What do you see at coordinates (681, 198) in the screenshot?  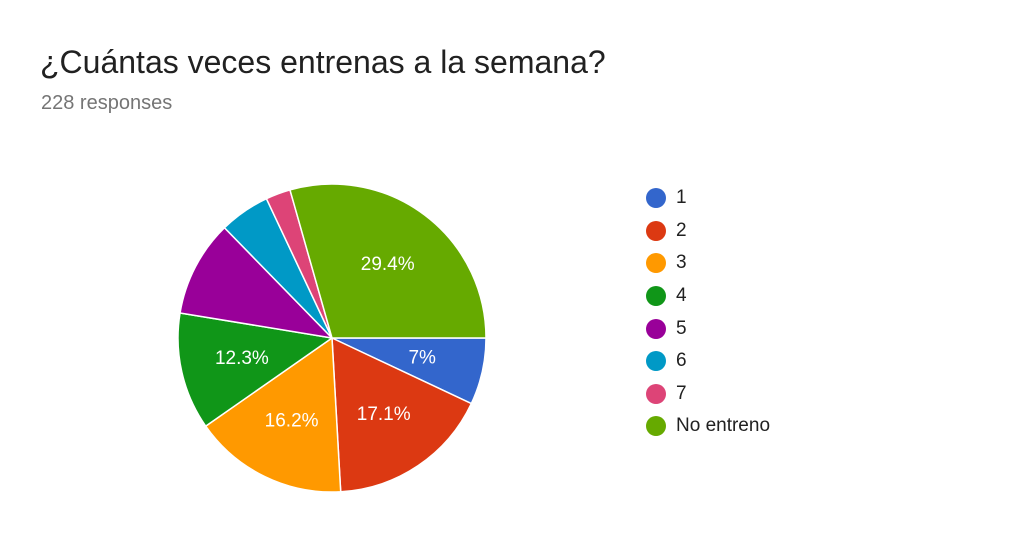 I see `legend-label: 1` at bounding box center [681, 198].